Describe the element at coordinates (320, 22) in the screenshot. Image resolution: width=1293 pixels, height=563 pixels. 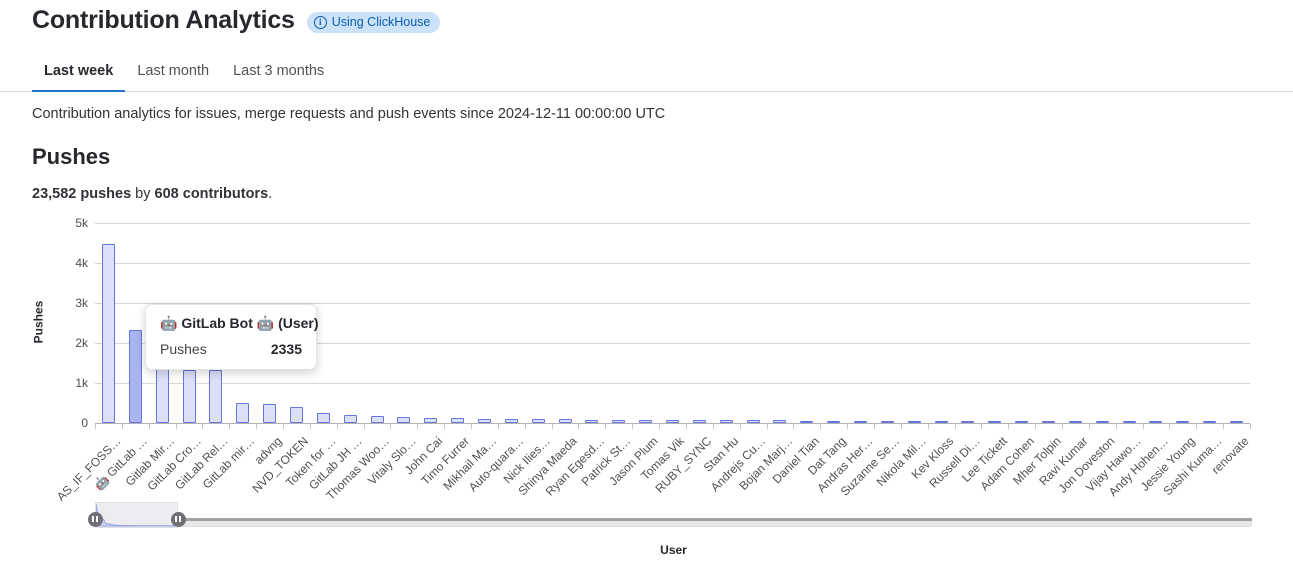
I see `info-icon: i` at that location.